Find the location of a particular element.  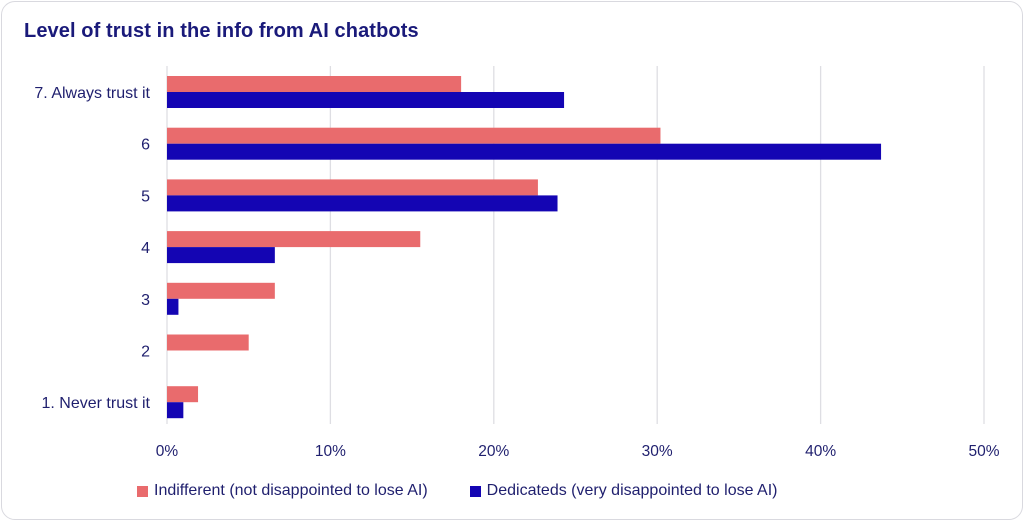

y-category-label: 3 is located at coordinates (145, 300).